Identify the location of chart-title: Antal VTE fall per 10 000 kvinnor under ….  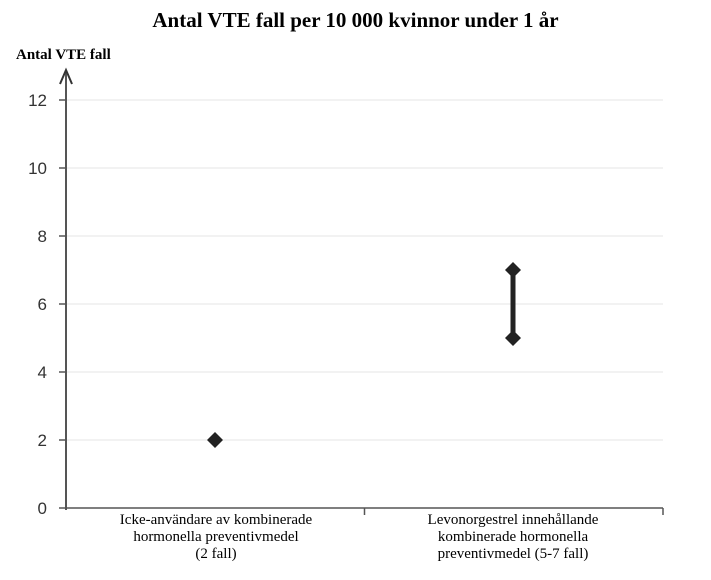
(355, 20).